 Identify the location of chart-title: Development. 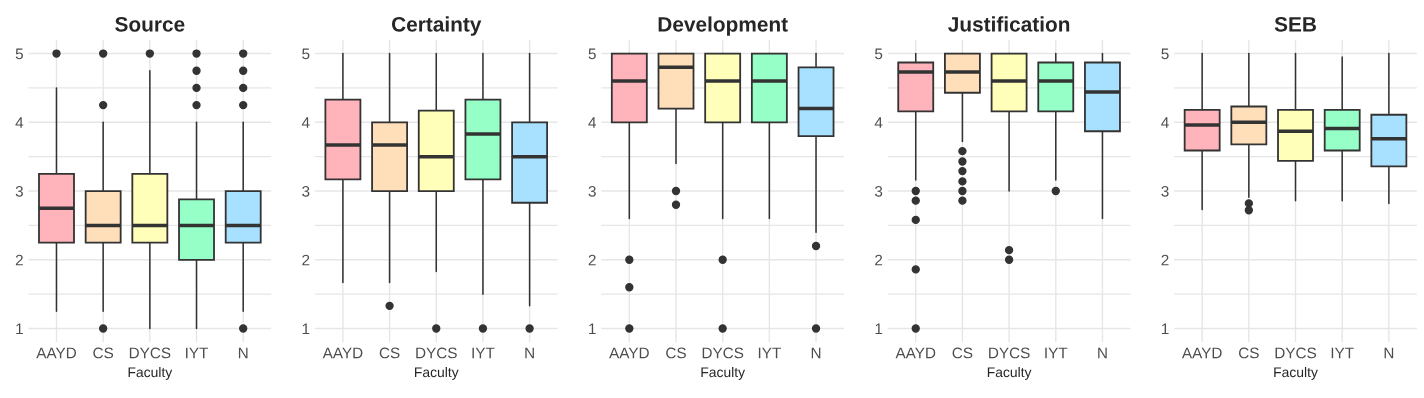
(723, 26).